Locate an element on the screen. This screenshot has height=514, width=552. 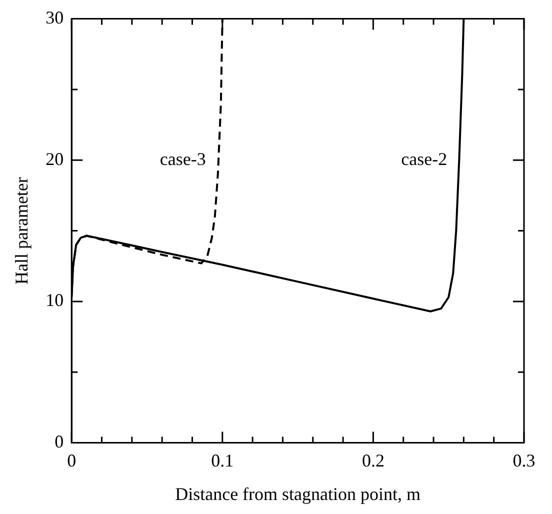
y-axis-title: Hall parameter is located at coordinates (22, 231).